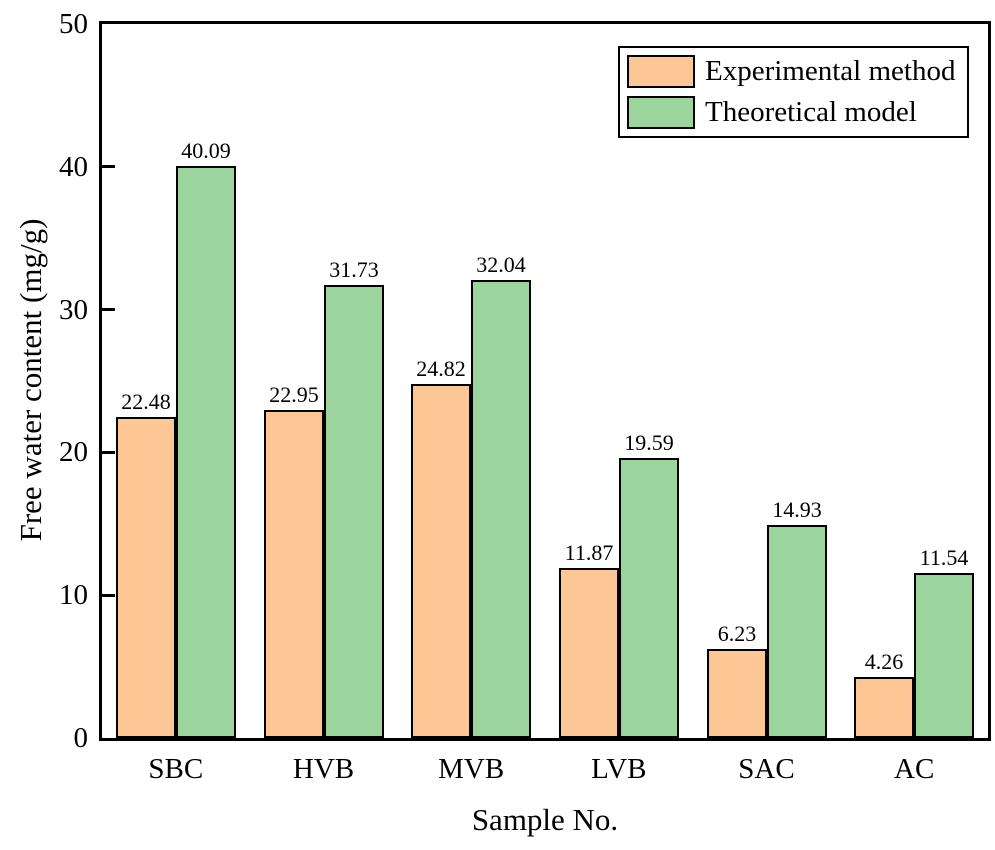 This screenshot has width=995, height=850. I want to click on value-label-theoretical-ac: 11.54, so click(944, 557).